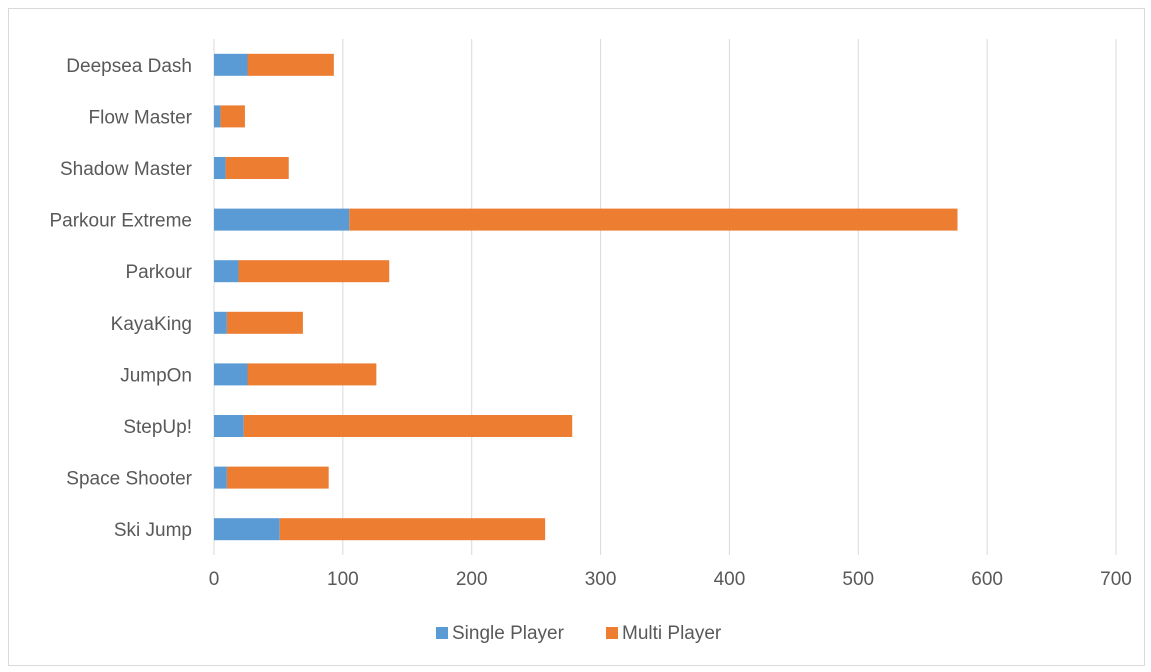 This screenshot has height=672, width=1151. What do you see at coordinates (987, 579) in the screenshot?
I see `x-tick-label: 600` at bounding box center [987, 579].